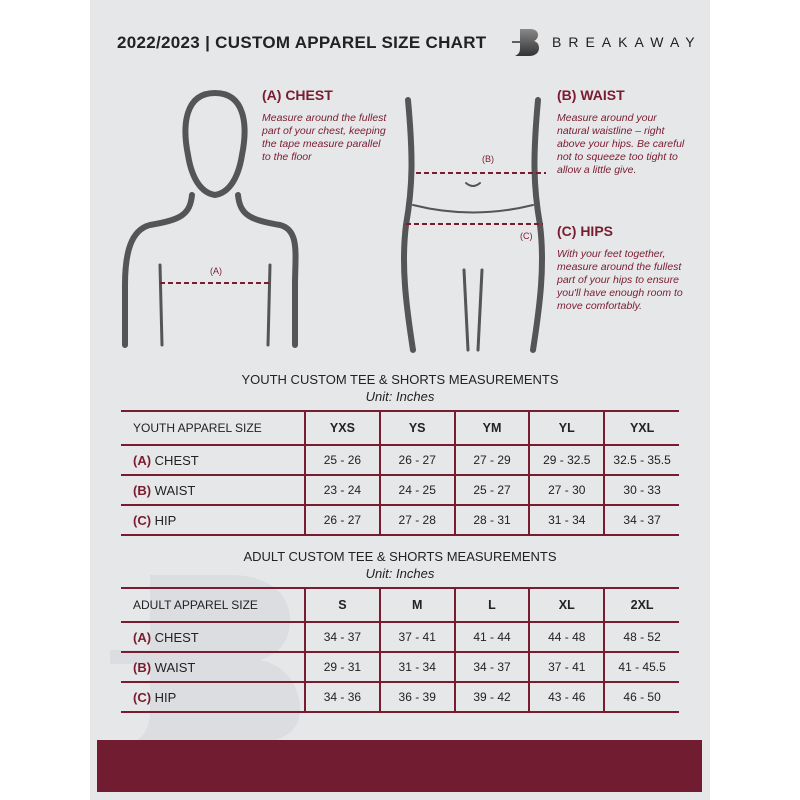 The width and height of the screenshot is (800, 800). Describe the element at coordinates (342, 428) in the screenshot. I see `header-cell: YXS` at that location.